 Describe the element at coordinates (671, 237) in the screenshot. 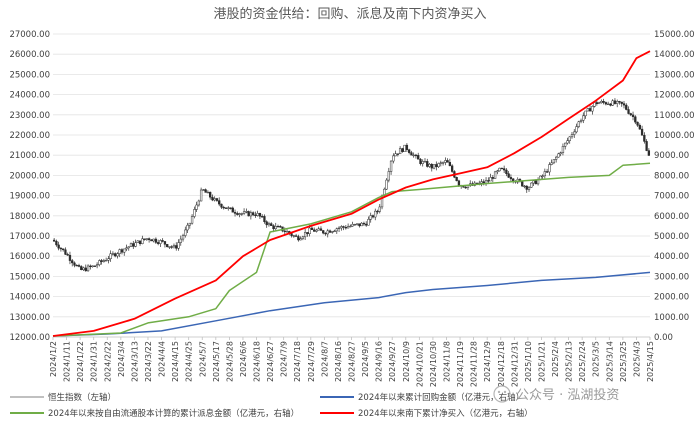

I see `y-right-tick-label: 5000.00` at that location.